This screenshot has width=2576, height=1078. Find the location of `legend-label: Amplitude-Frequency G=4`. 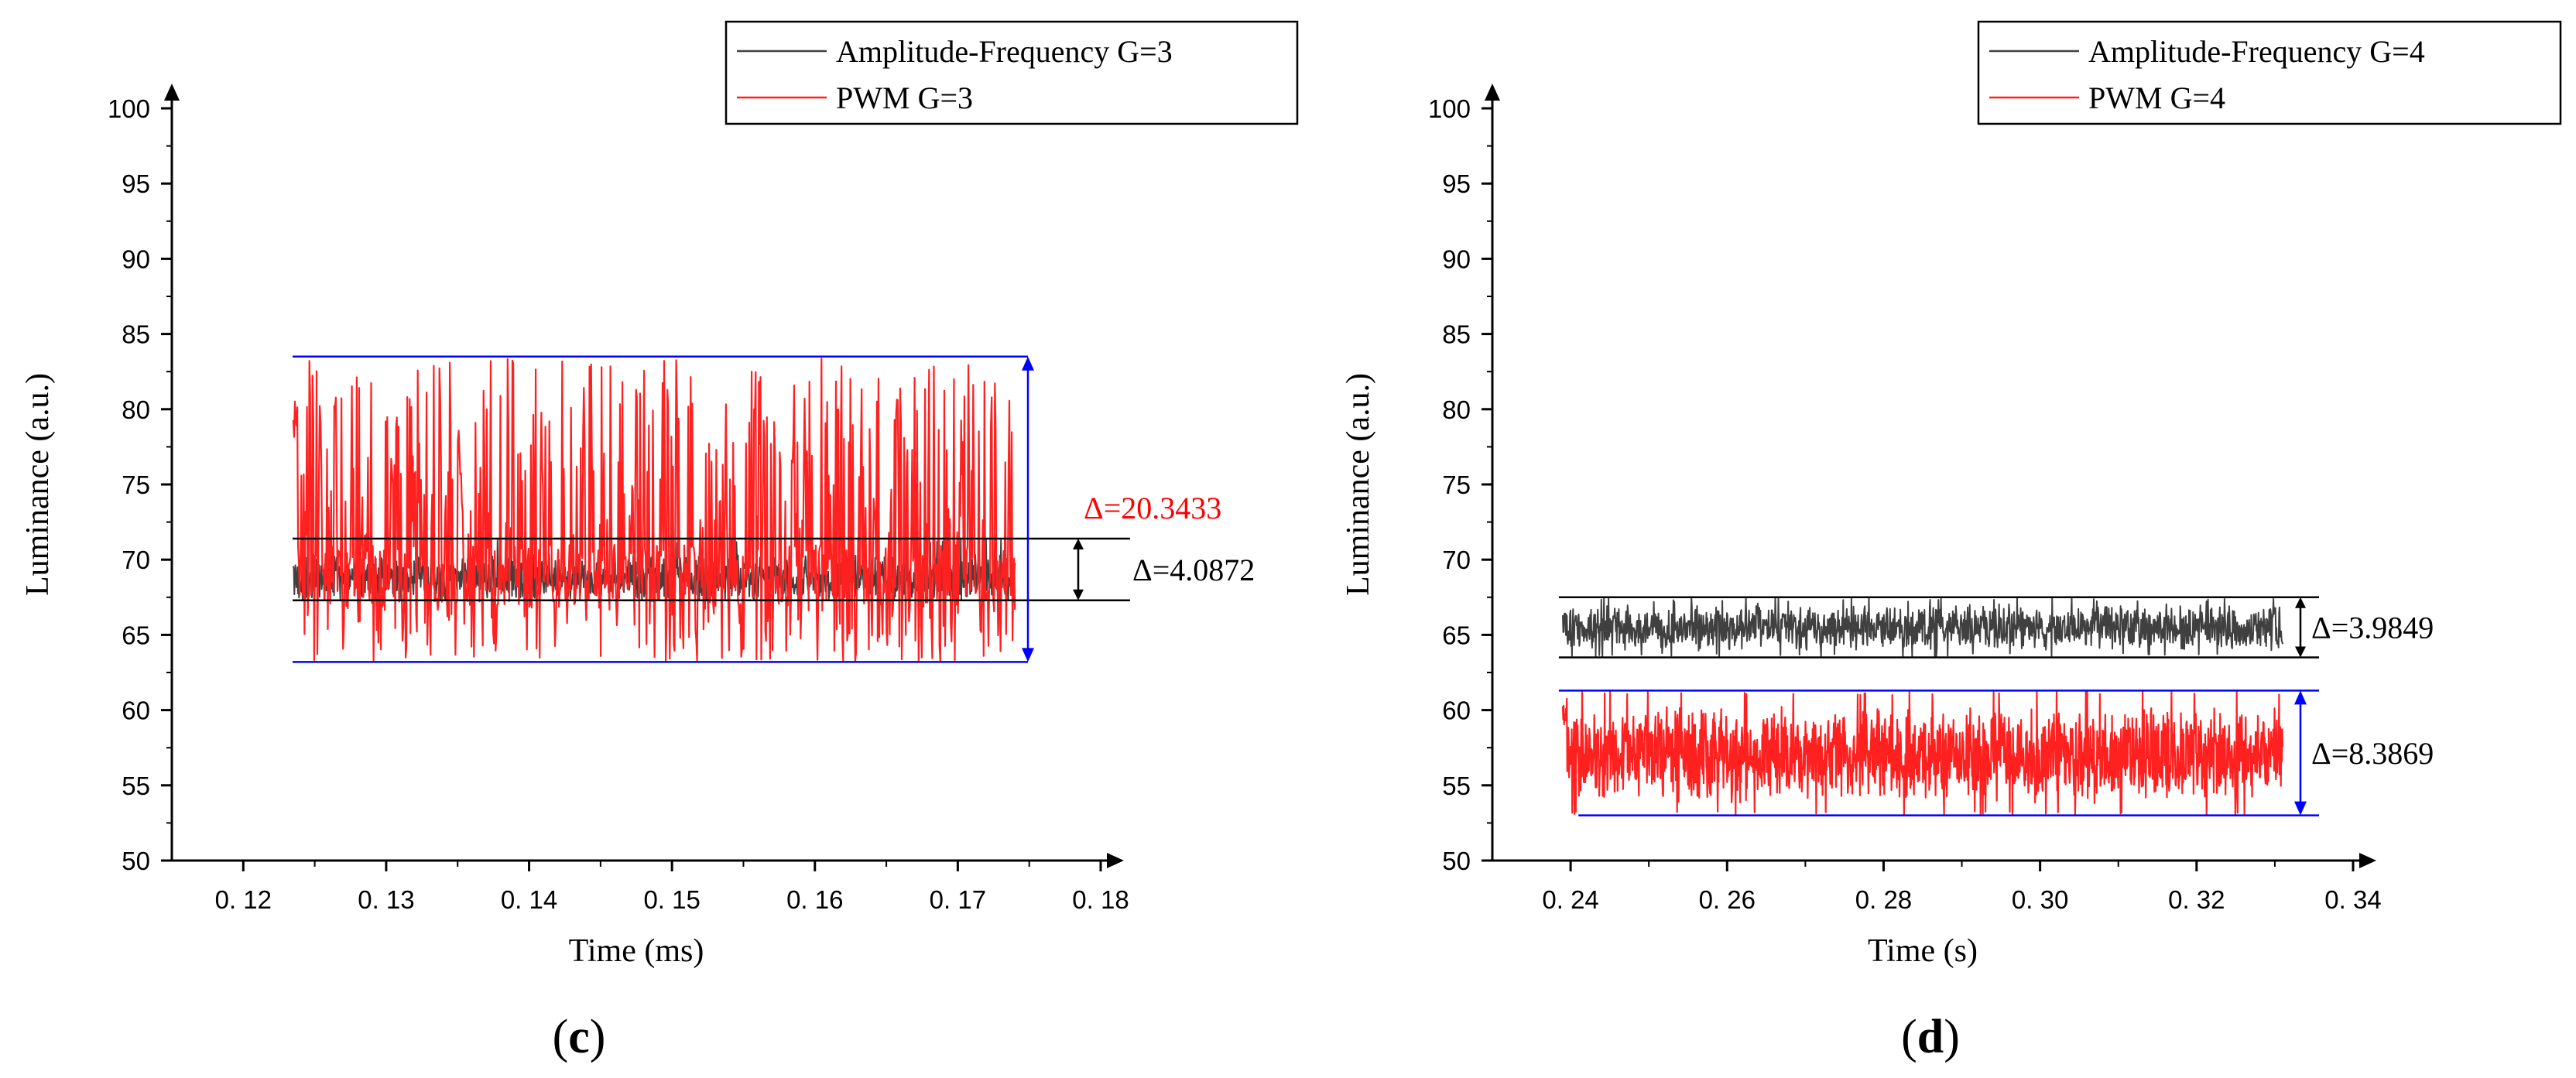

legend-label: Amplitude-Frequency G=4 is located at coordinates (2256, 51).